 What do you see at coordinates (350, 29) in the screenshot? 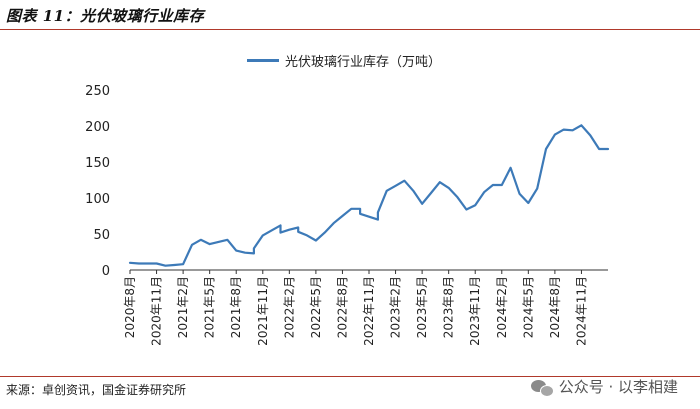
I see `title-divider` at bounding box center [350, 29].